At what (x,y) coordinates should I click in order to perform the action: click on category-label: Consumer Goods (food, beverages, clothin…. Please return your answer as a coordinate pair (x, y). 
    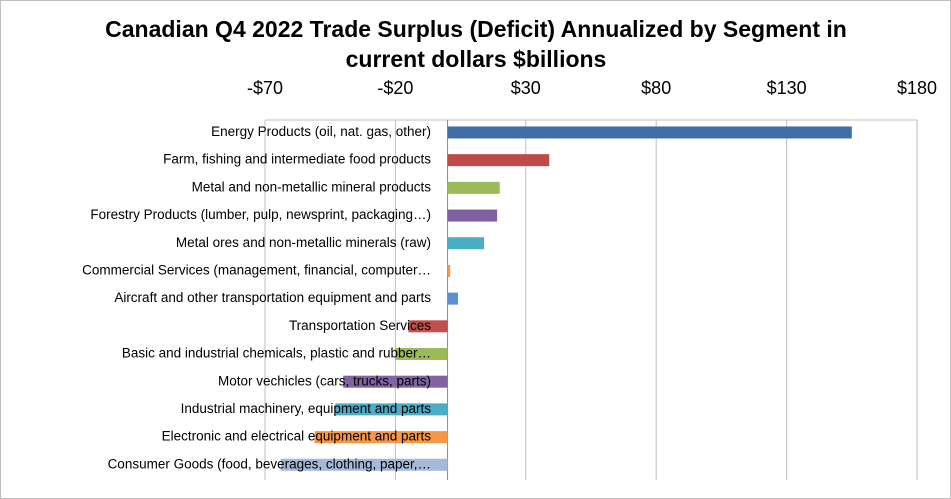
    Looking at the image, I should click on (269, 463).